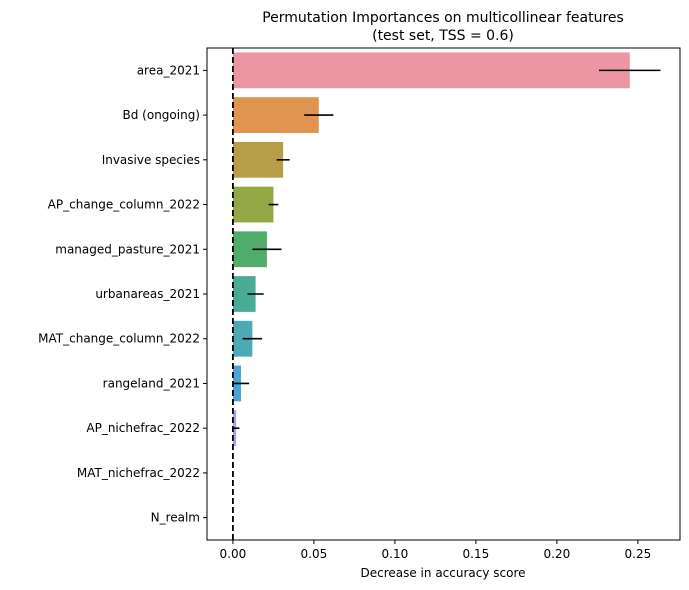  Describe the element at coordinates (143, 428) in the screenshot. I see `y-tick-label: AP_nichefrac_2022` at that location.